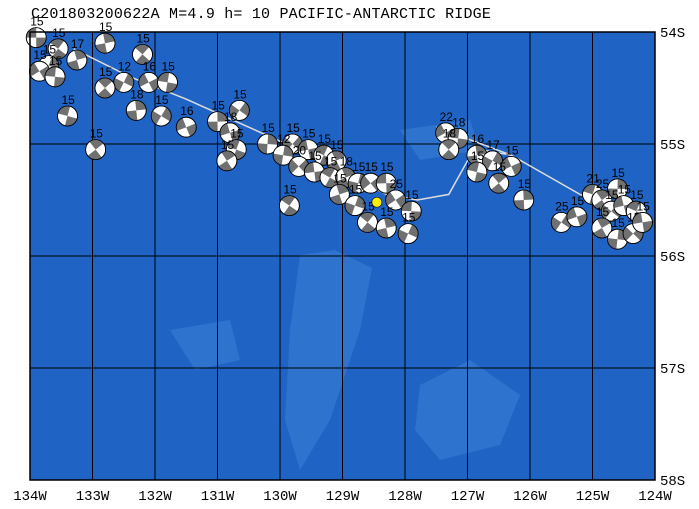 The width and height of the screenshot is (699, 509). Describe the element at coordinates (494, 145) in the screenshot. I see `event-depth-label: 17` at that location.